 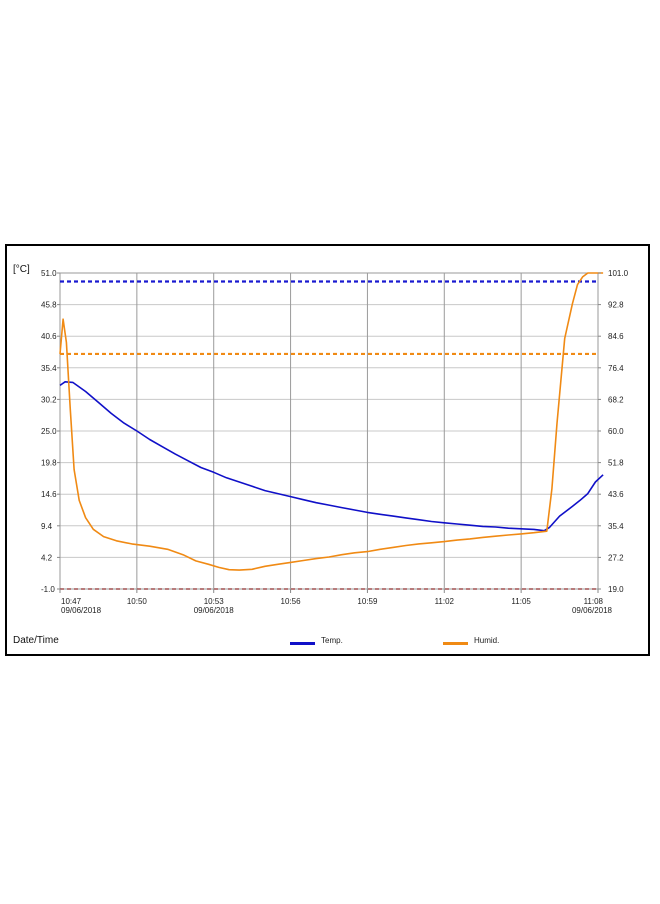 What do you see at coordinates (394, 640) in the screenshot?
I see `legend: Temp. Humid.` at bounding box center [394, 640].